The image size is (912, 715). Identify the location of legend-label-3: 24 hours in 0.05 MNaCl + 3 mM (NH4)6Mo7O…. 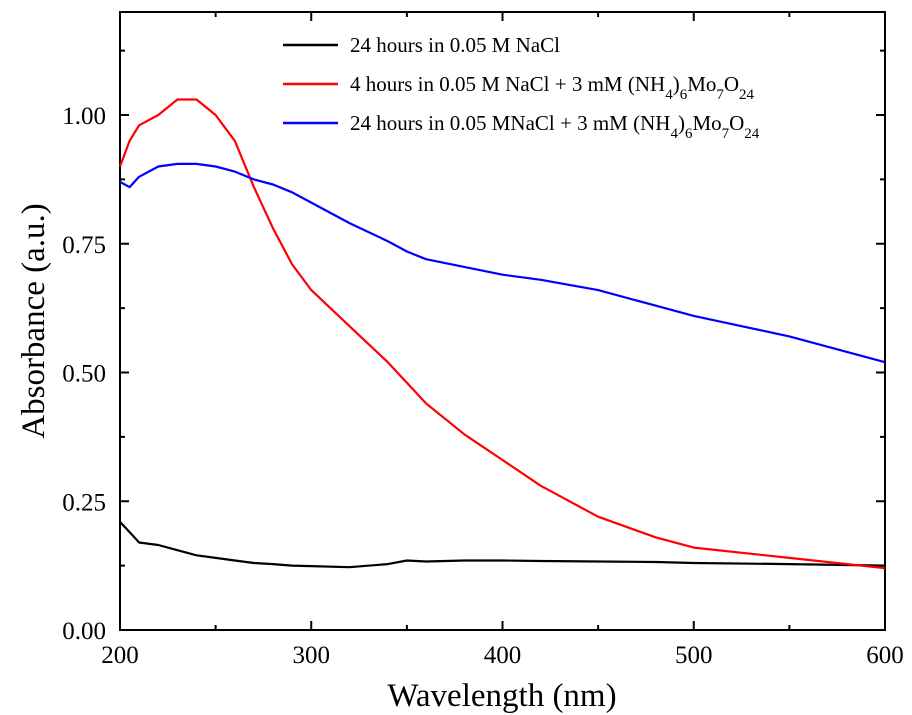
(555, 126).